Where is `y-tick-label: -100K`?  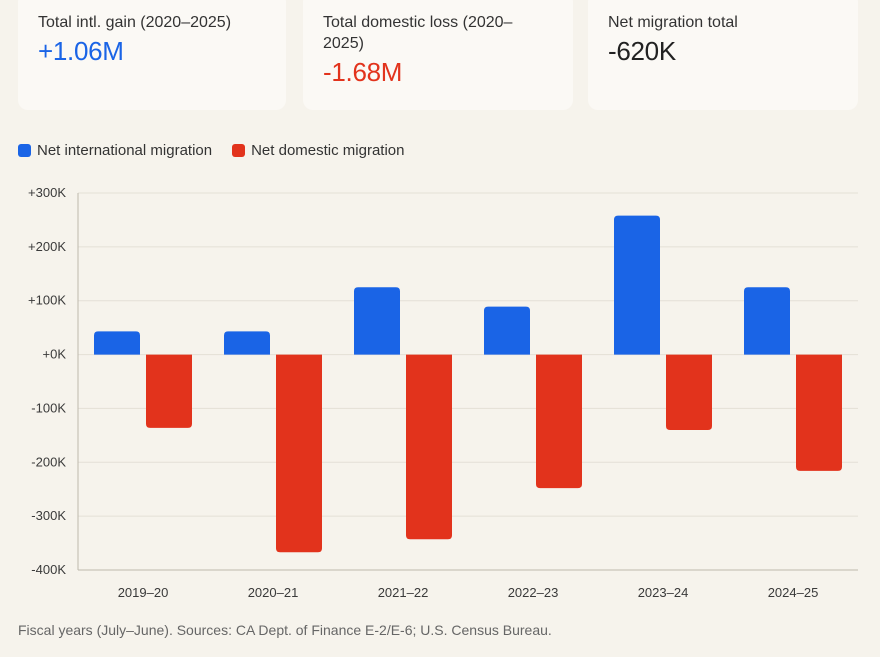
y-tick-label: -100K is located at coordinates (48, 407).